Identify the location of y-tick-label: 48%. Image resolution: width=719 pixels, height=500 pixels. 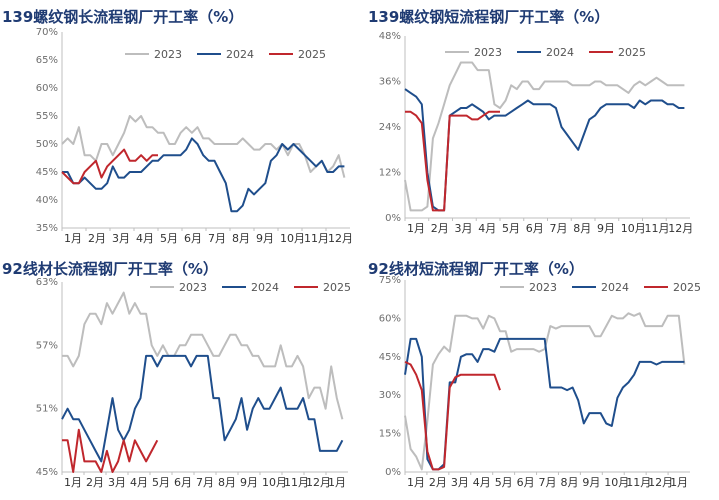
(390, 36).